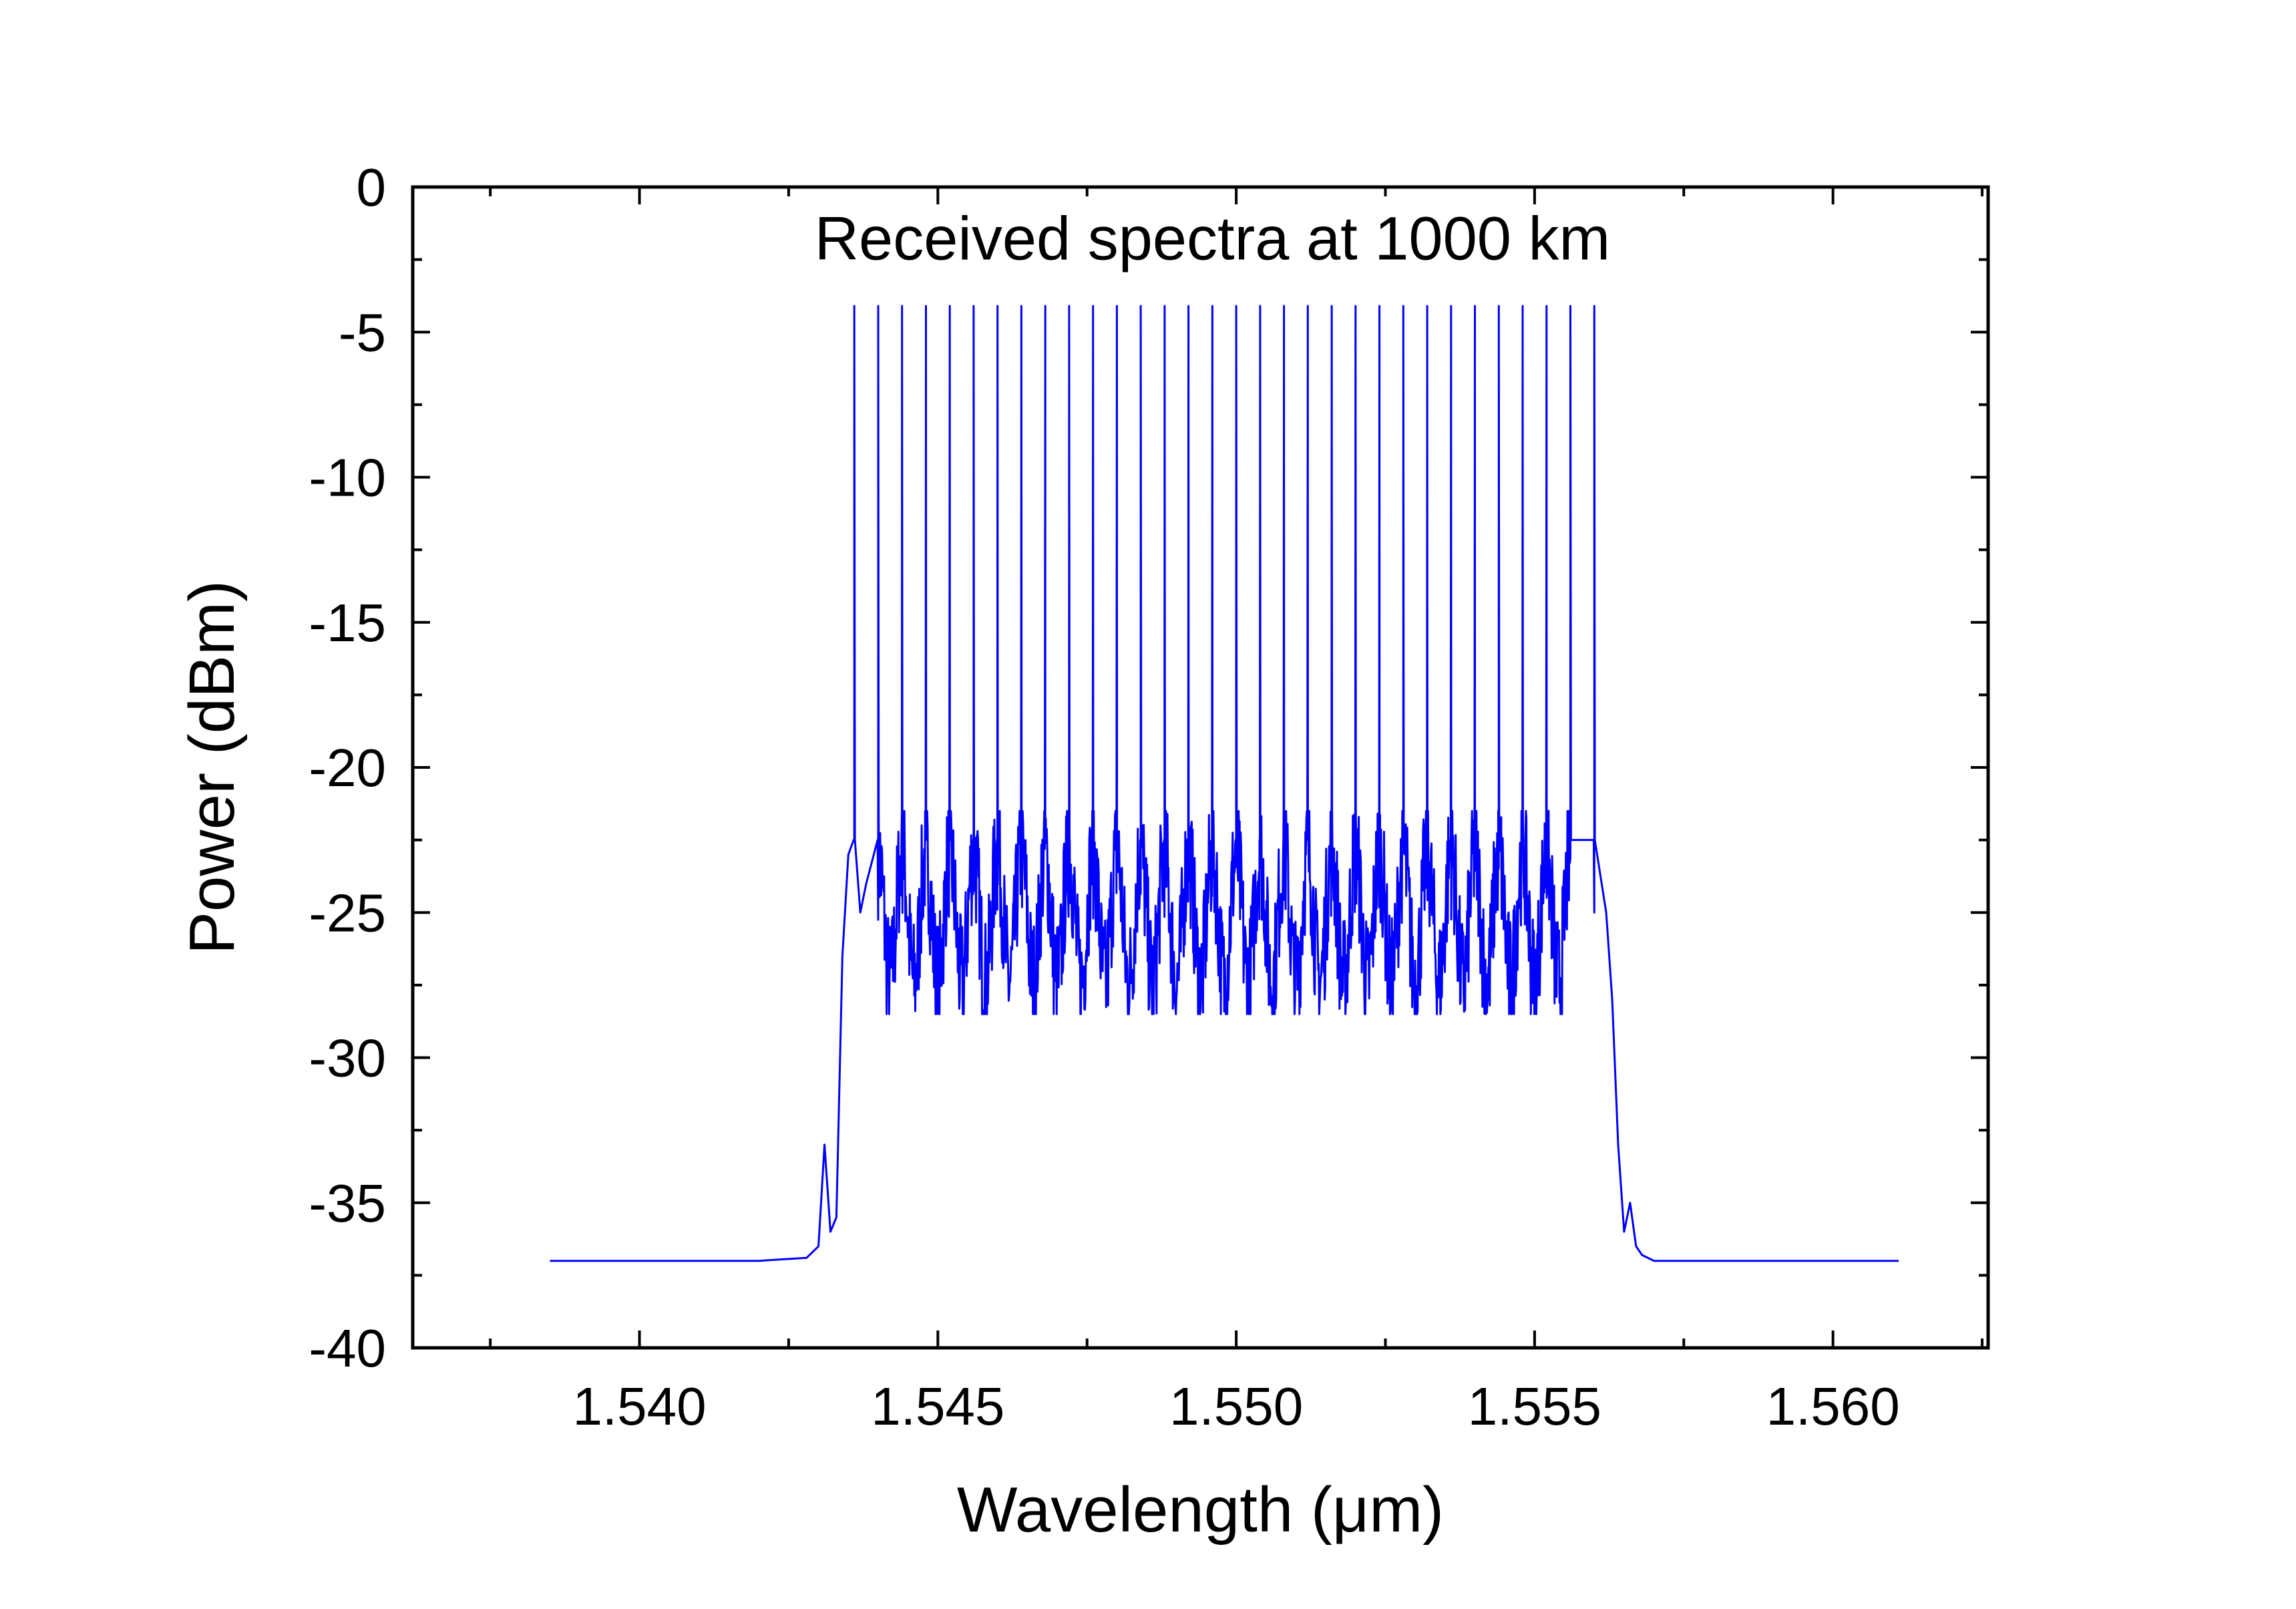  I want to click on y-tick-label: -15, so click(347, 623).